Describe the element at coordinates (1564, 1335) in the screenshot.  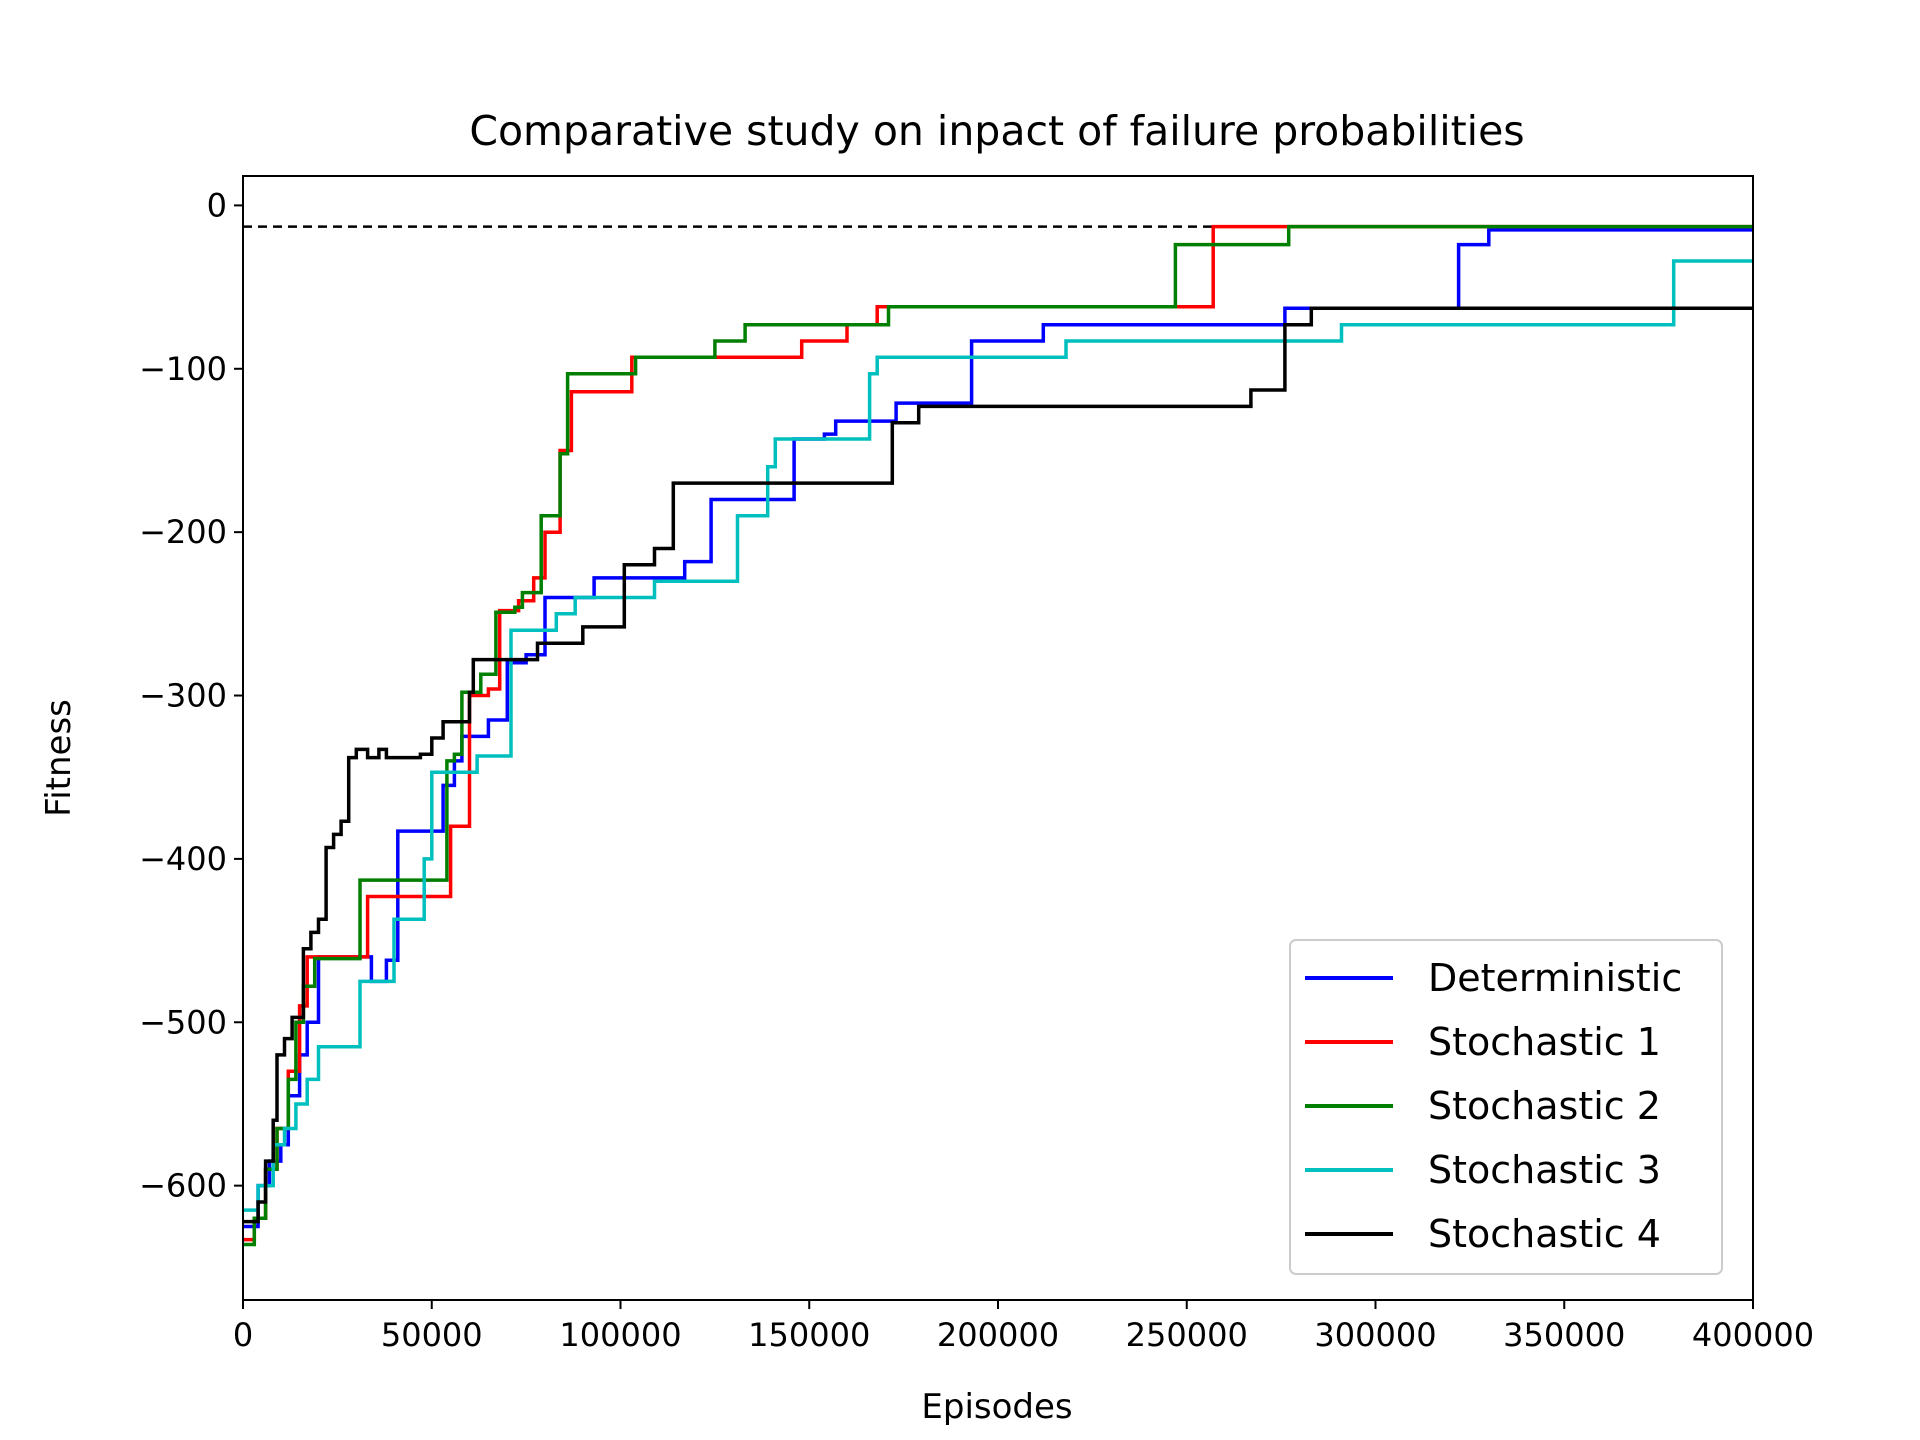
I see `x-tick-label: 350000` at that location.